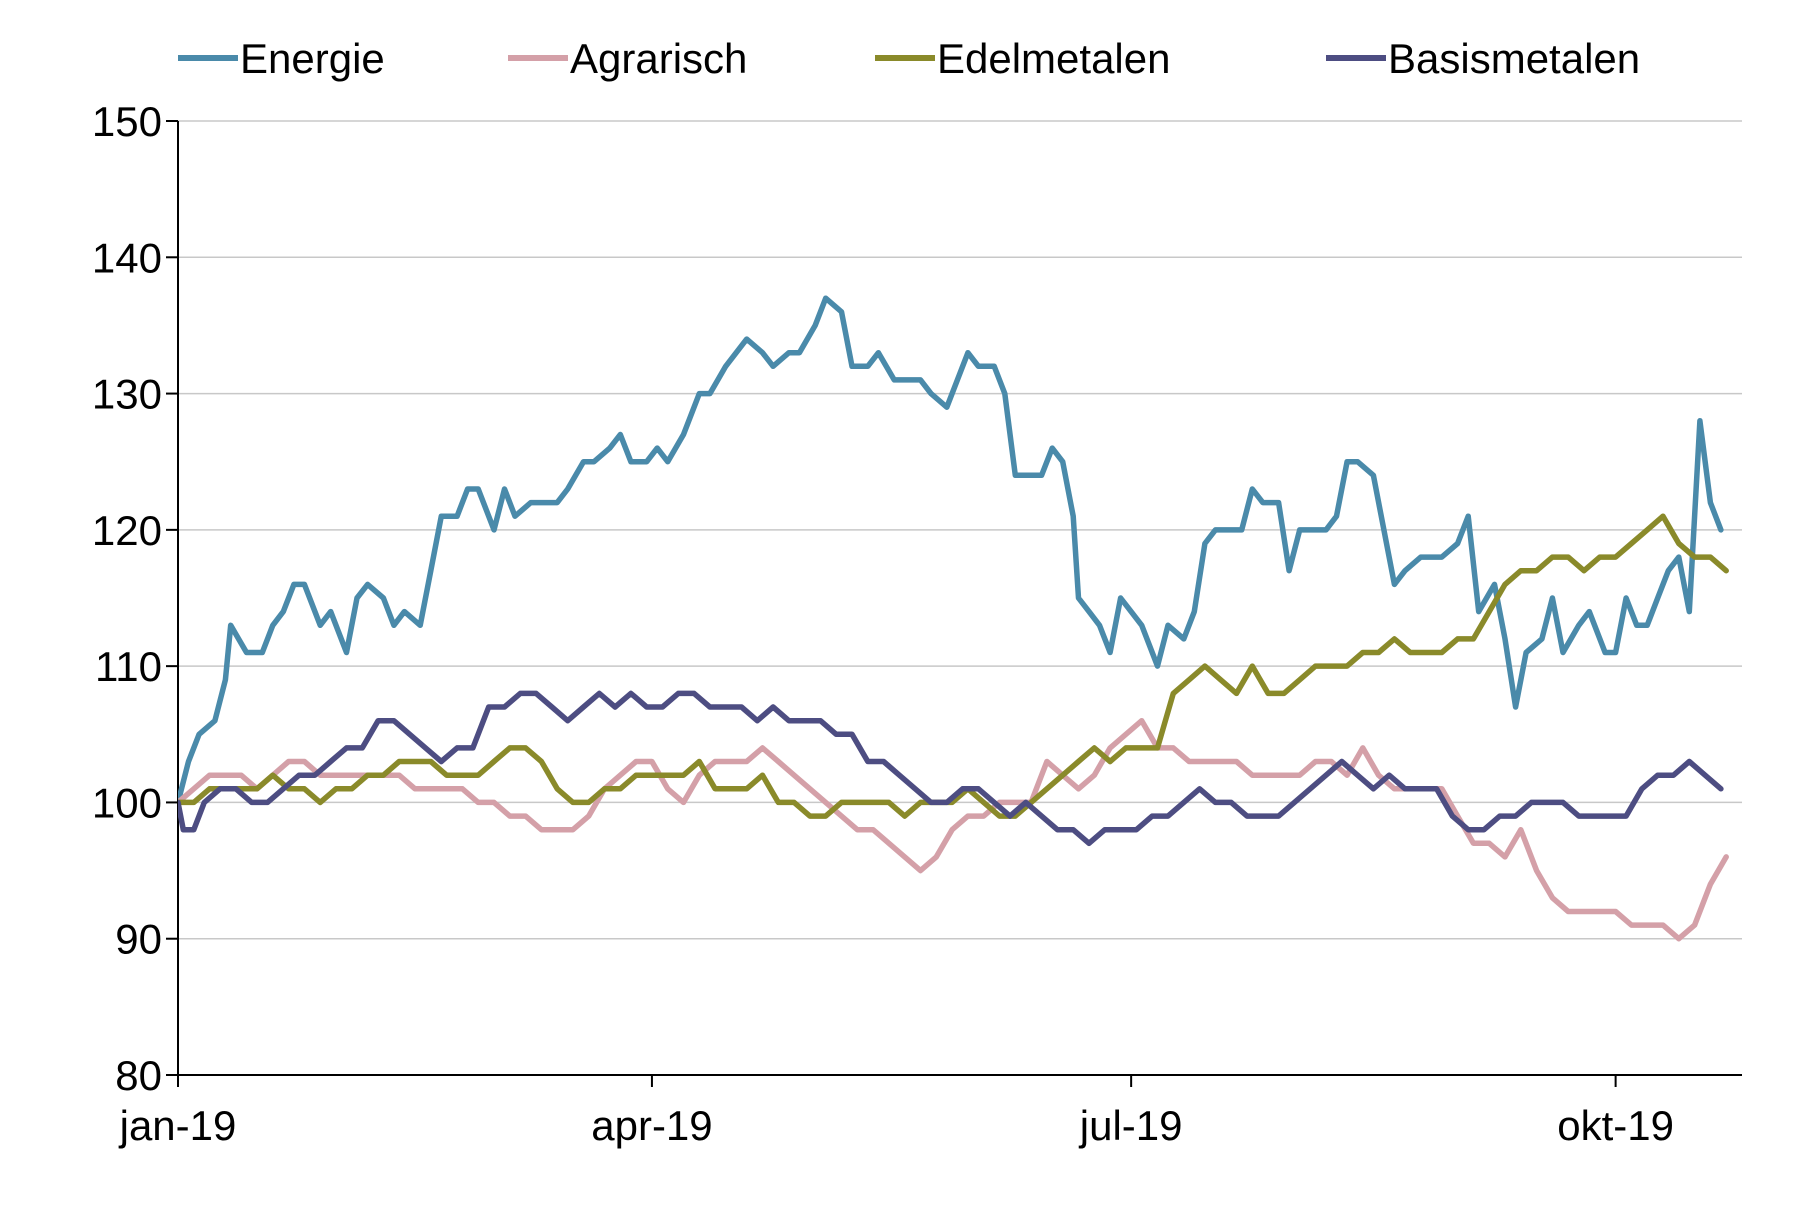 This screenshot has width=1806, height=1209. I want to click on legend-label-agrarisch: Agrarisch, so click(658, 58).